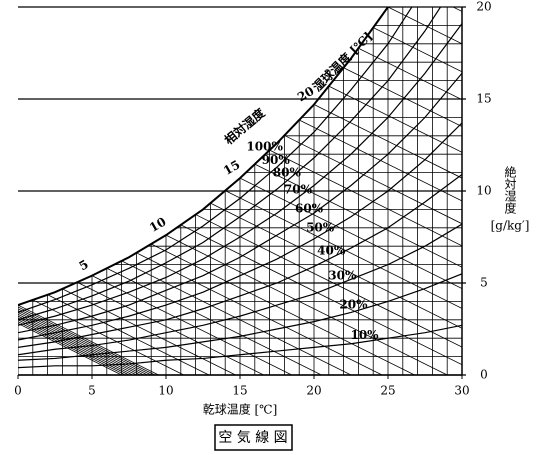 This screenshot has height=455, width=546. What do you see at coordinates (320, 227) in the screenshot?
I see `legend-label: 50%` at bounding box center [320, 227].